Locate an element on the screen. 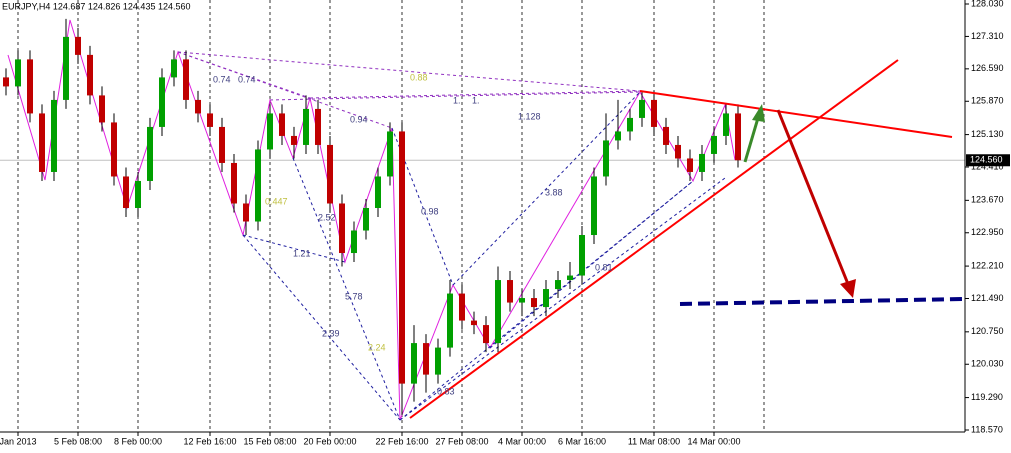  fib-annotation: 0.81 is located at coordinates (604, 267).